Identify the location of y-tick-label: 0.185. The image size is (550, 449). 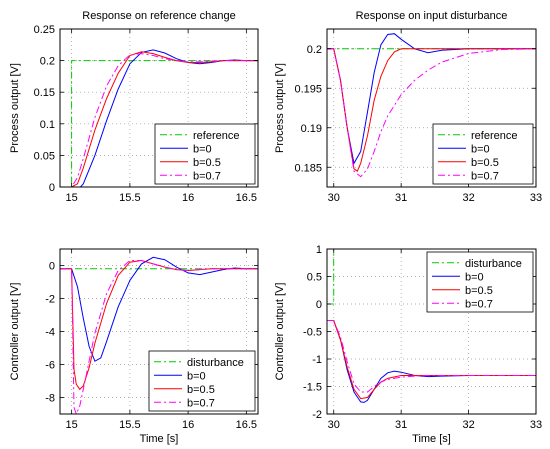
(308, 168).